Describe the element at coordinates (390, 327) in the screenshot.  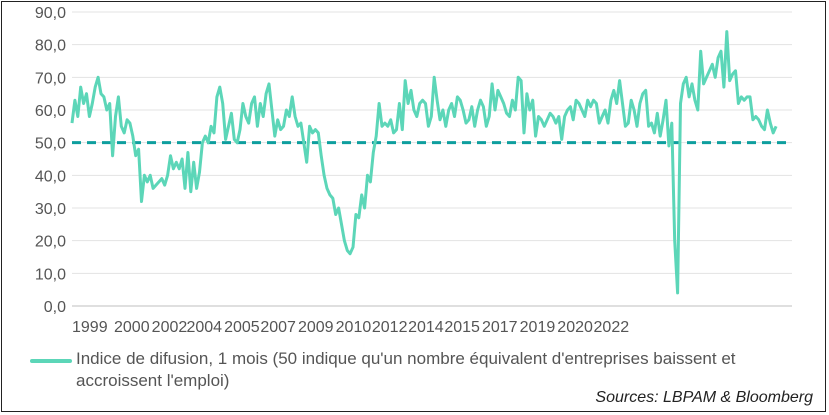
I see `x-tick-label: 2012` at that location.